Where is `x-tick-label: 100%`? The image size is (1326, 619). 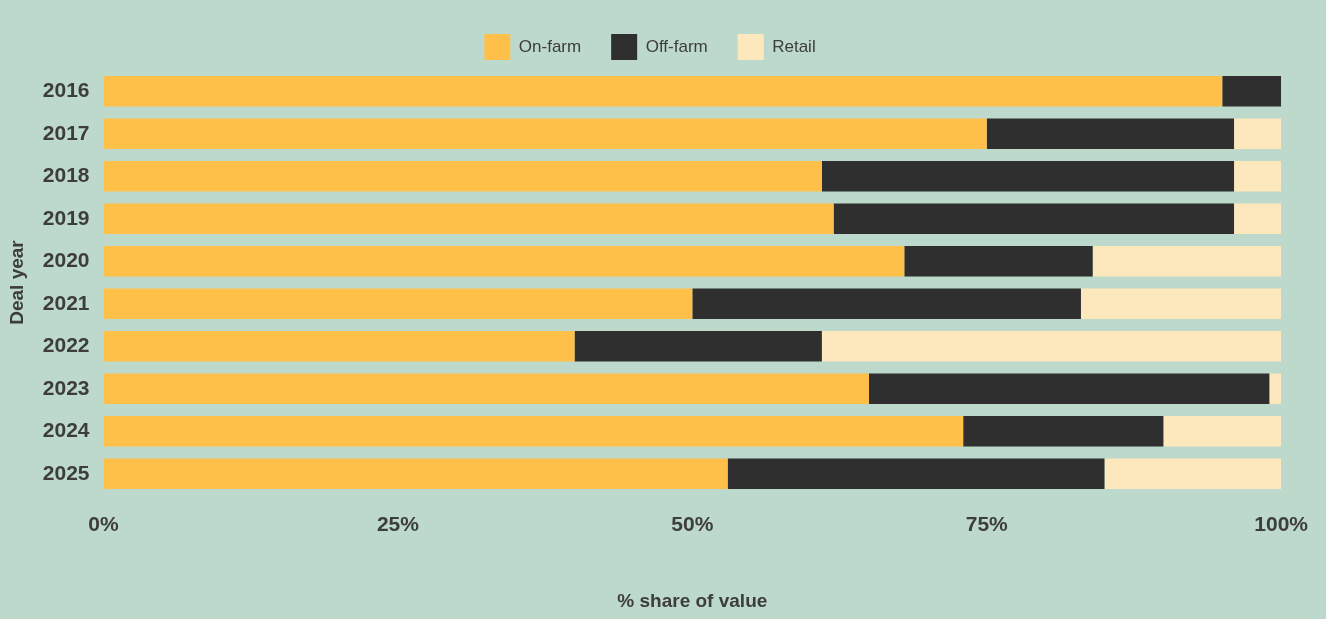
x-tick-label: 100% is located at coordinates (1281, 524).